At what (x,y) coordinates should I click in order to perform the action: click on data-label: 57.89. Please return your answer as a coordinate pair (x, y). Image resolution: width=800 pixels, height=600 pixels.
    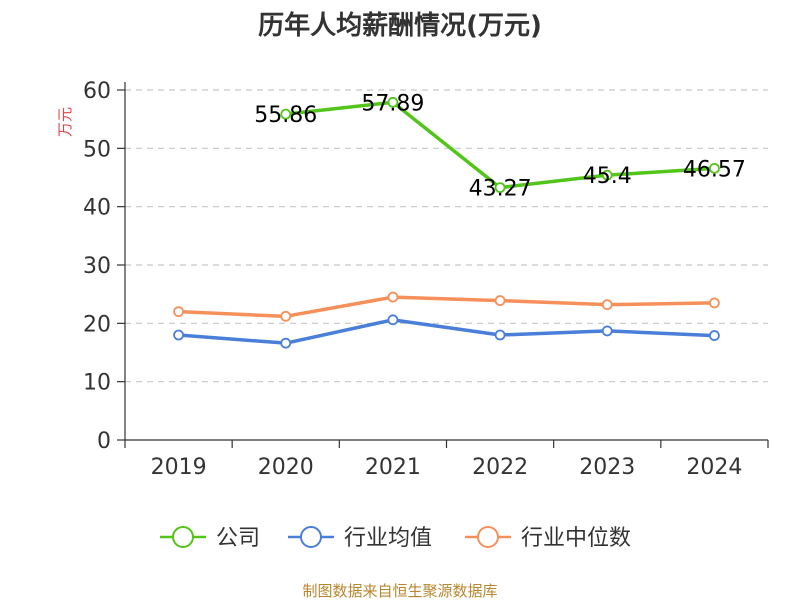
    Looking at the image, I should click on (392, 103).